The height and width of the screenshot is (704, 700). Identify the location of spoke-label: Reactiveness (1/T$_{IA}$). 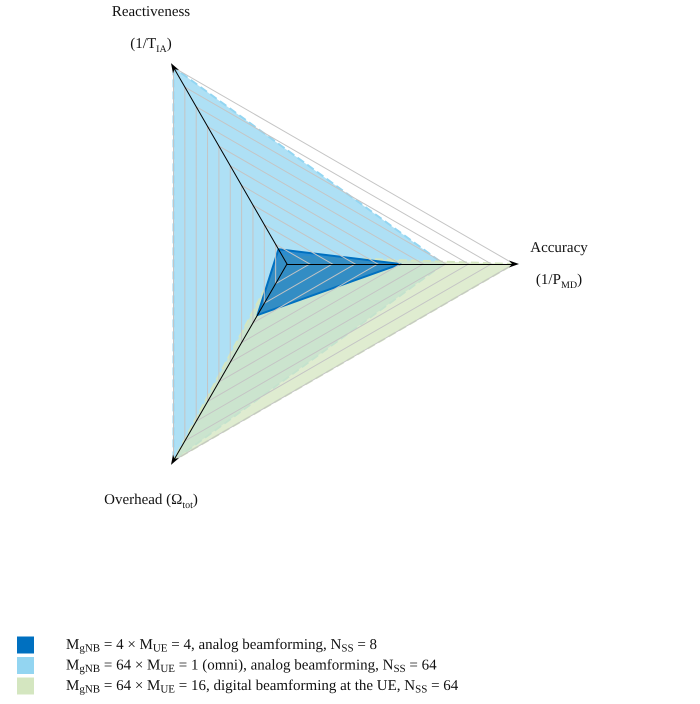
(151, 30).